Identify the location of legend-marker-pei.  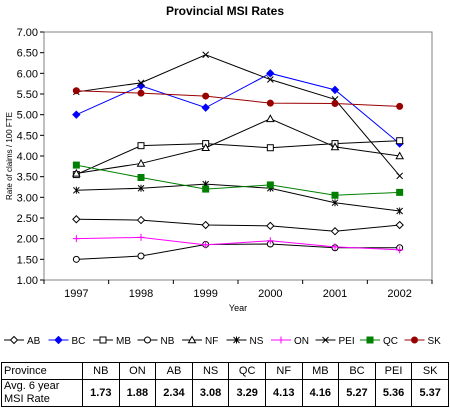
(325, 340).